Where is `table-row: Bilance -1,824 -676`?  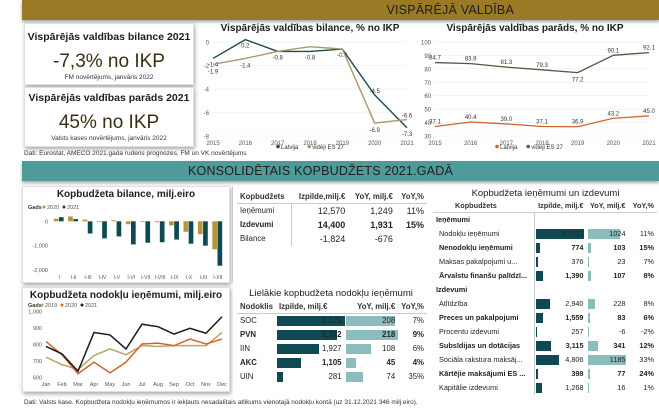
table-row: Bilance -1,824 -676 is located at coordinates (332, 238).